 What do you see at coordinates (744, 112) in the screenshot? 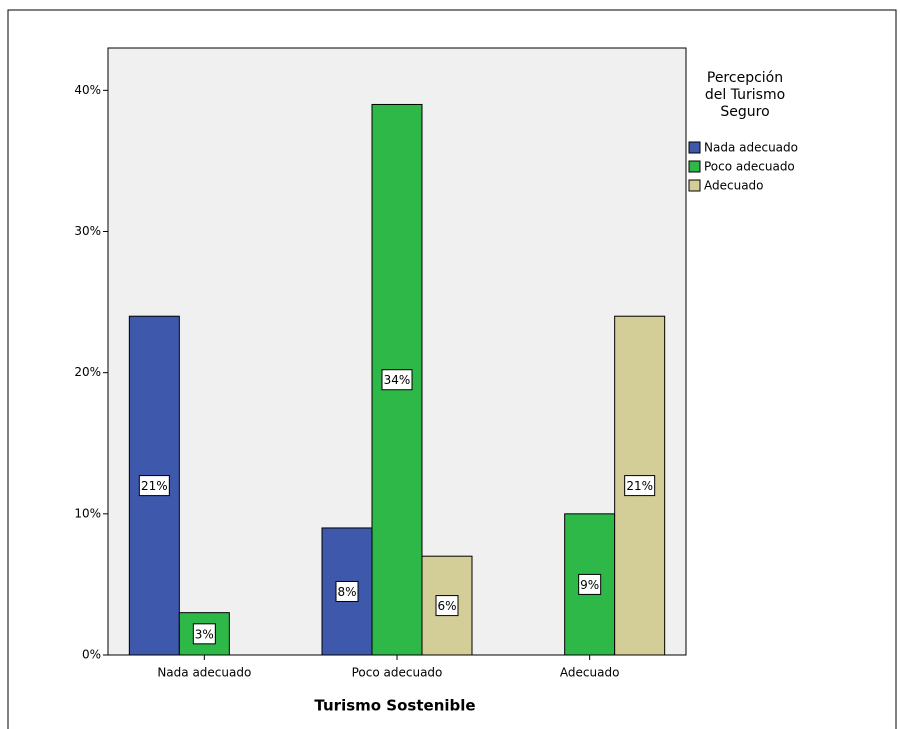
I see `legend-title: Seguro` at bounding box center [744, 112].